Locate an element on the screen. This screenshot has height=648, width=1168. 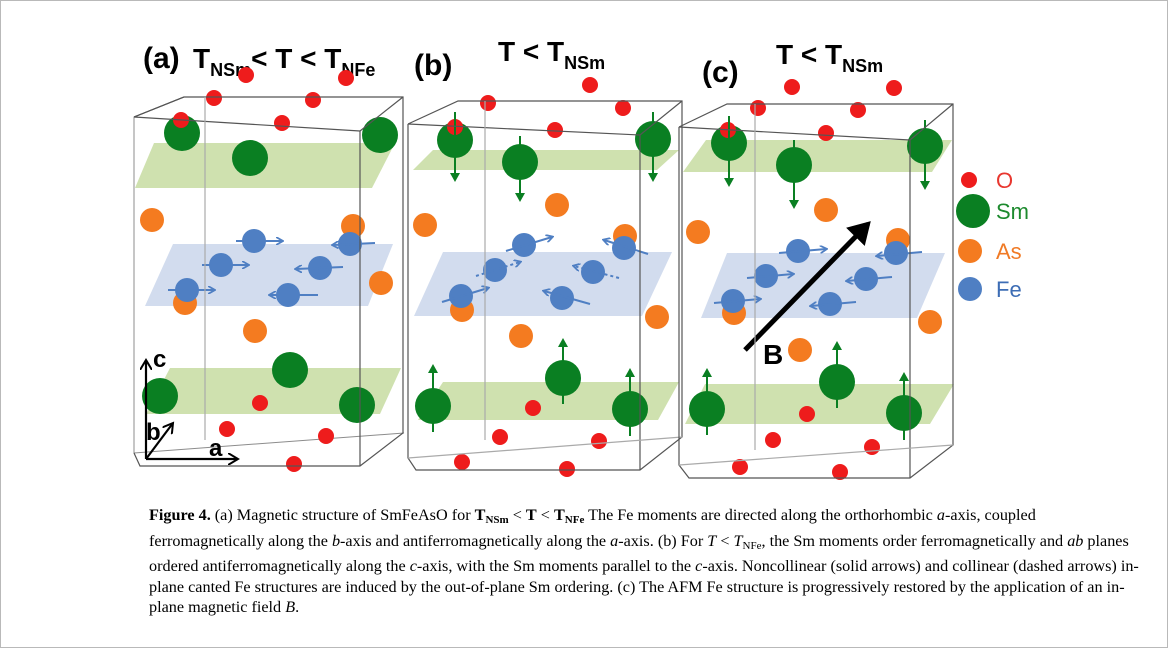
legend-sm-swatch is located at coordinates (973, 211).